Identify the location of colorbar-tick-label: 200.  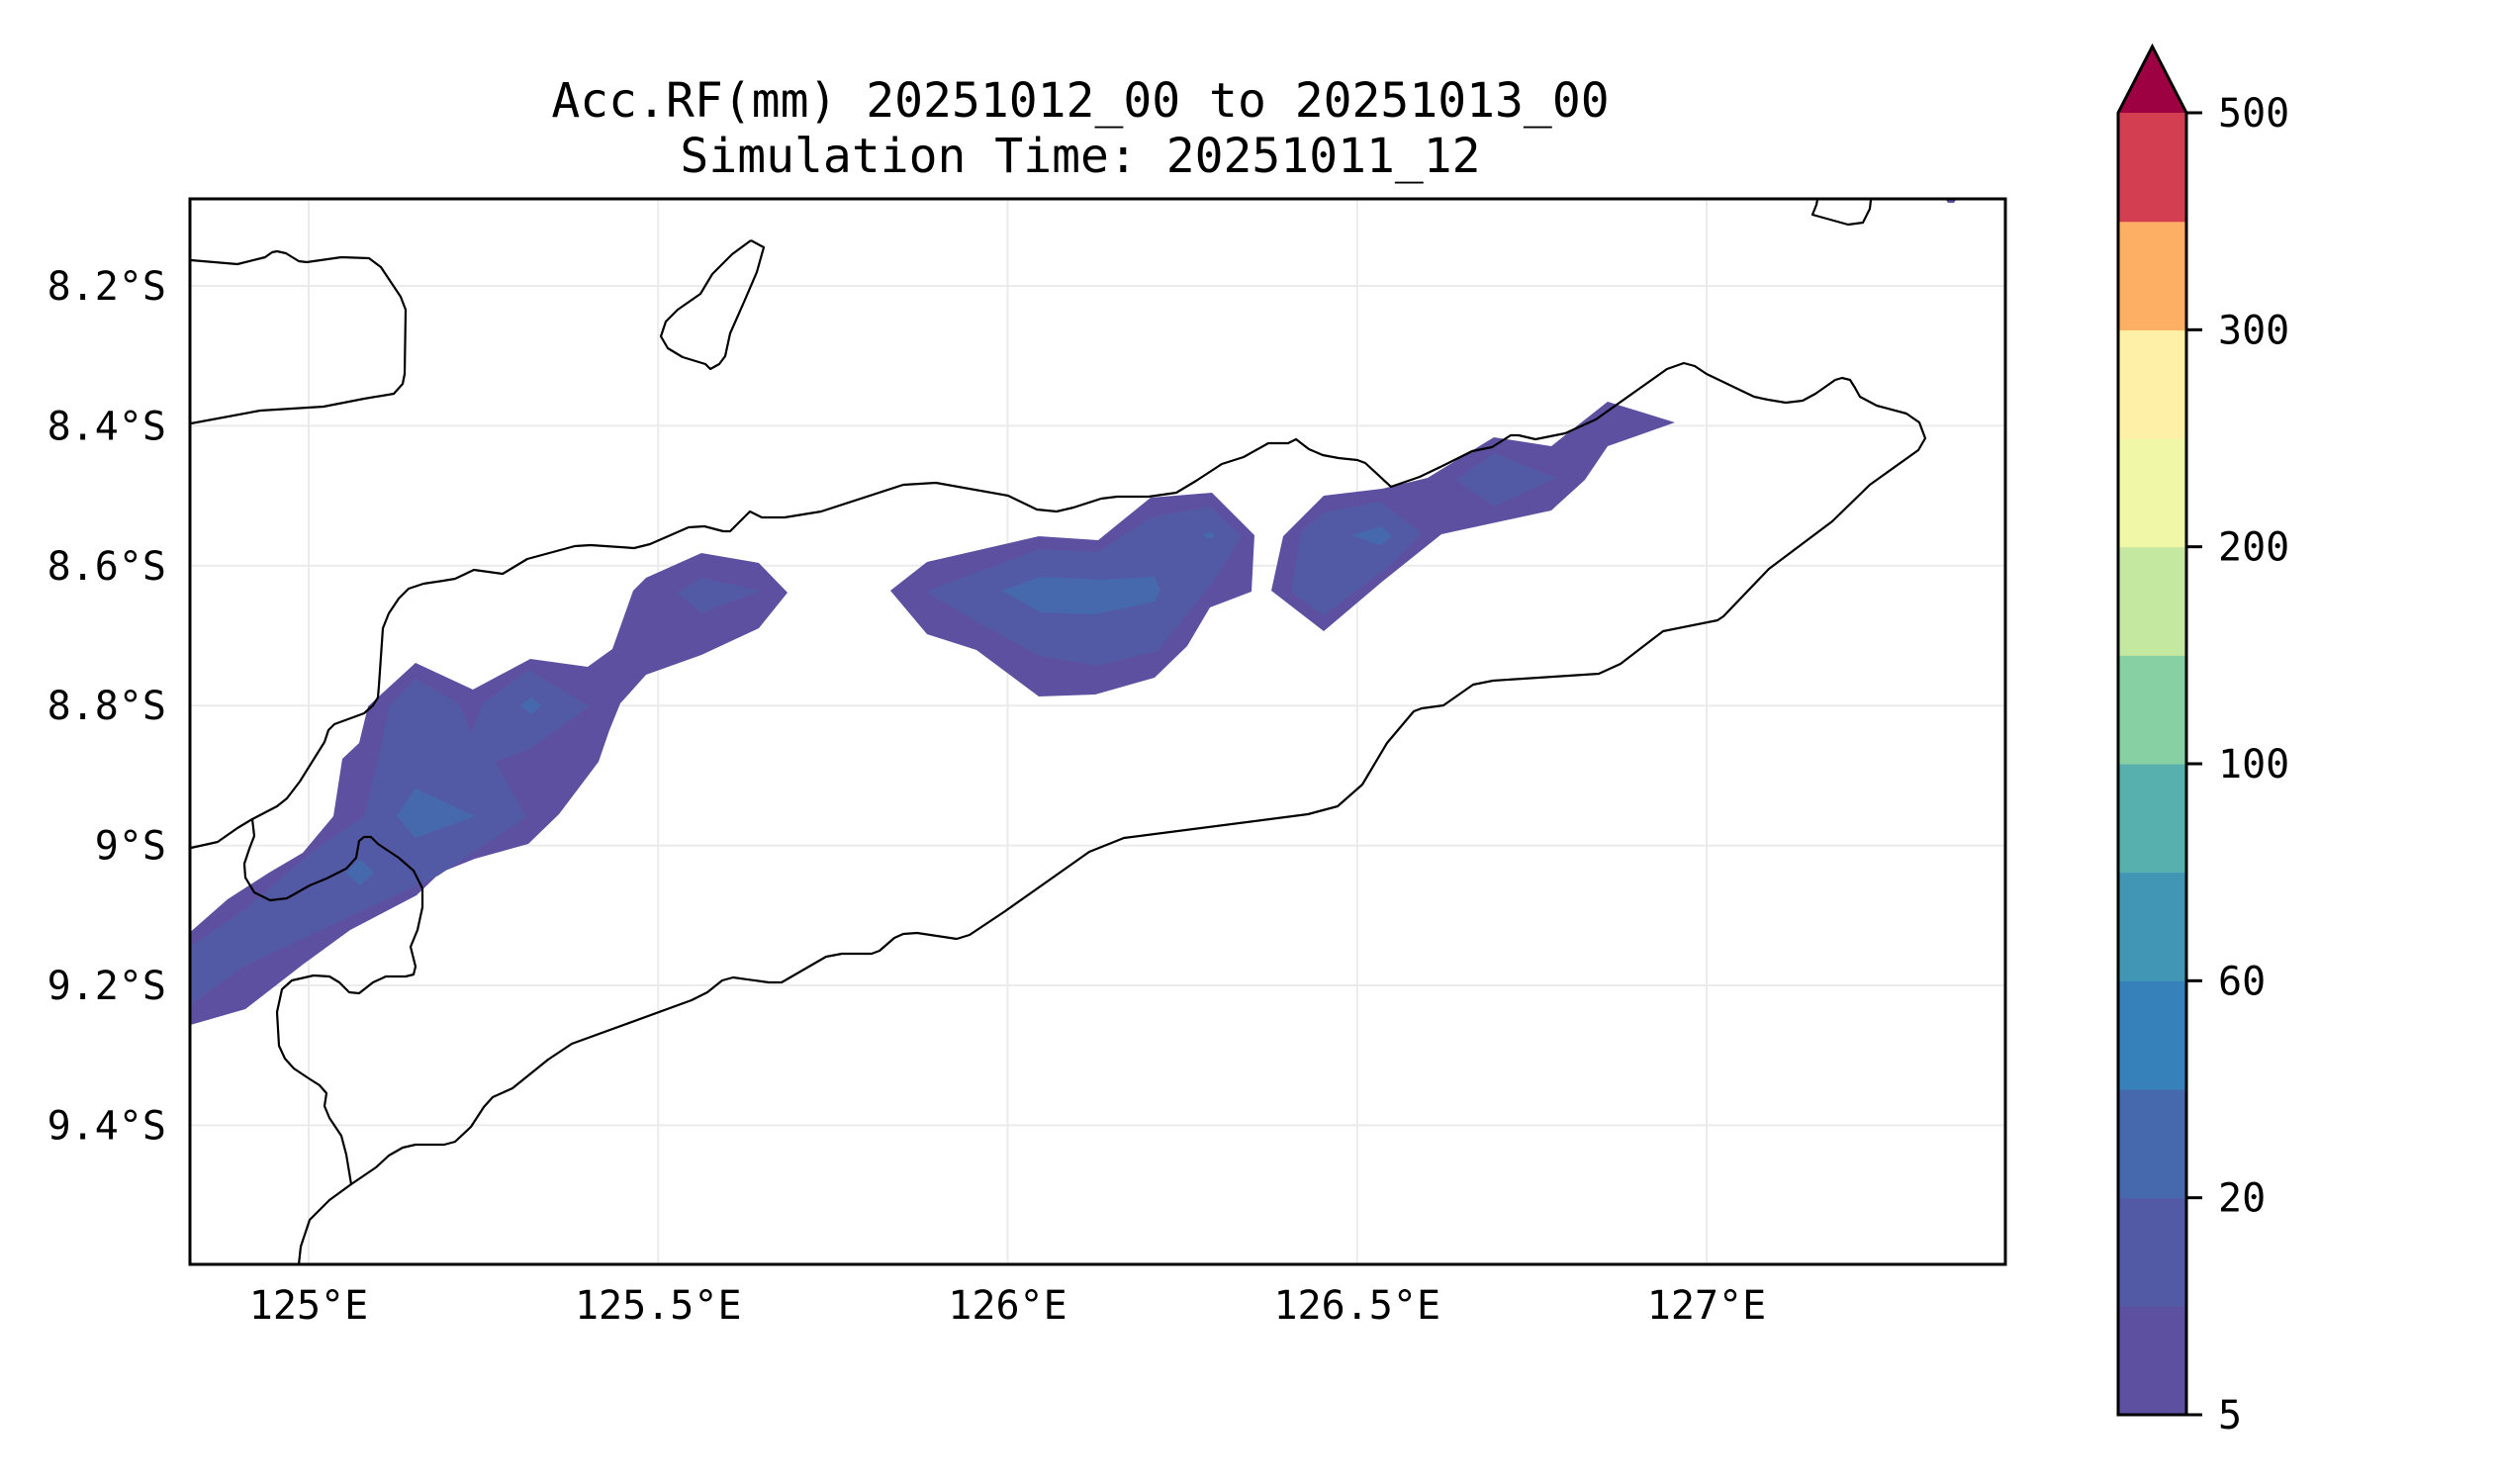
(2253, 548).